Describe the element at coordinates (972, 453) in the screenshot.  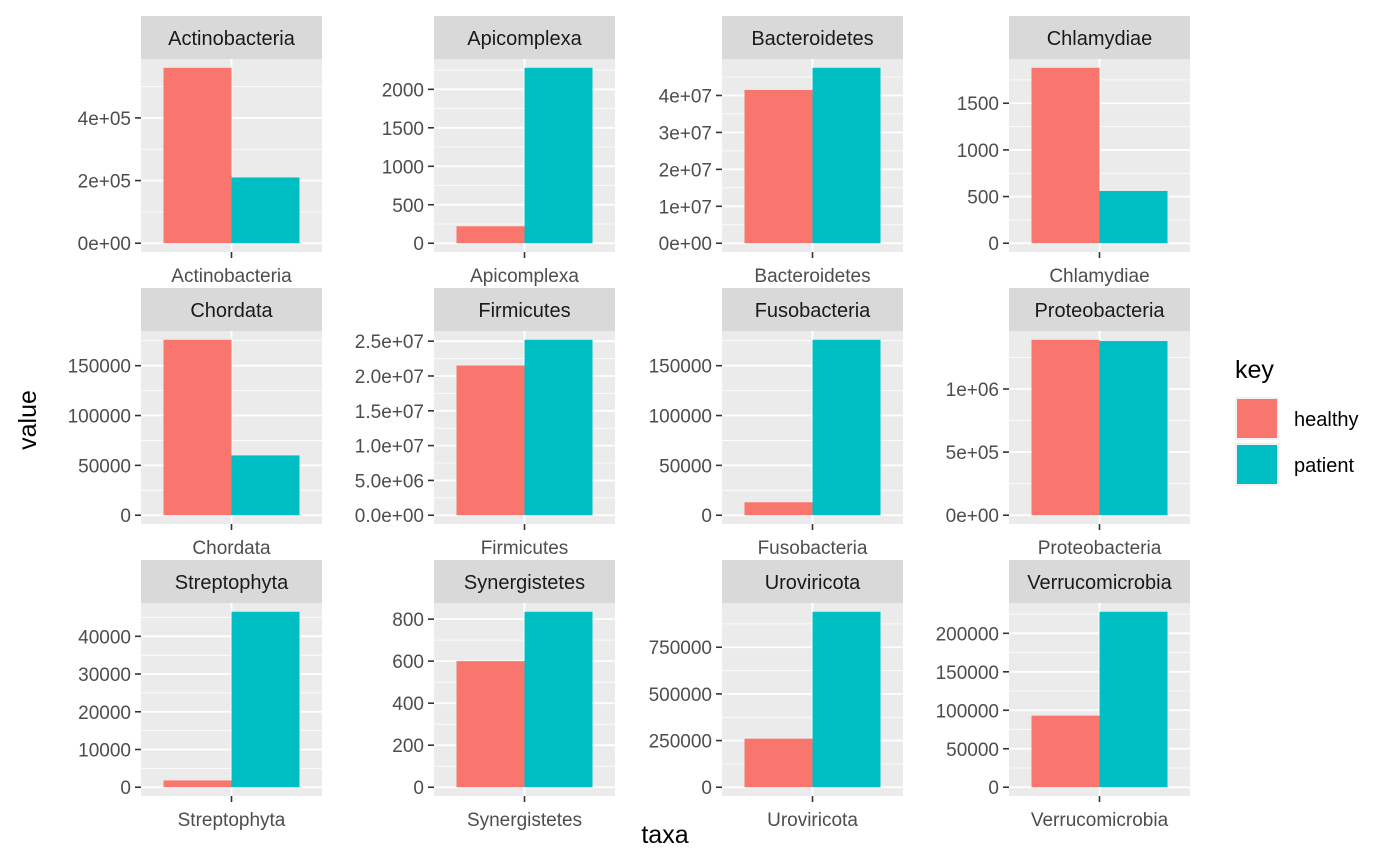
I see `y-tick-label: 5e+05` at that location.